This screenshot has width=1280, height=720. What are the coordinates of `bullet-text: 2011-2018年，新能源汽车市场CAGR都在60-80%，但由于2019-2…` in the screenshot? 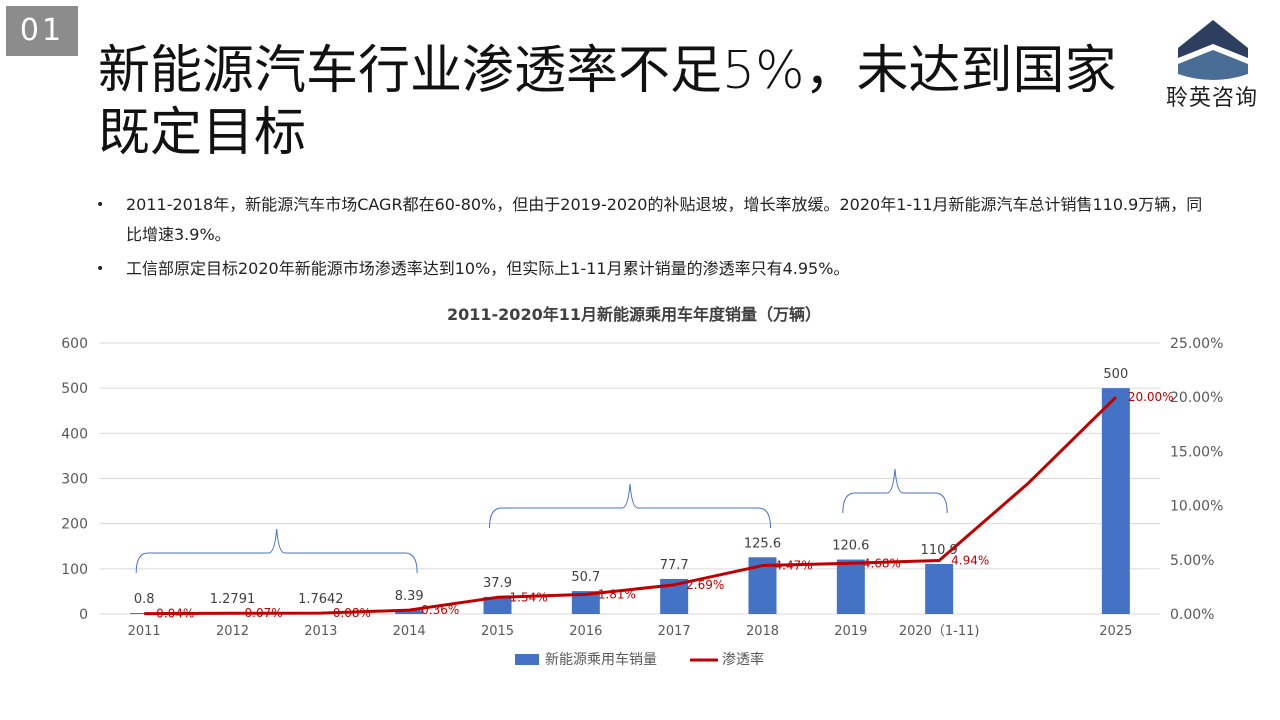 It's located at (664, 219).